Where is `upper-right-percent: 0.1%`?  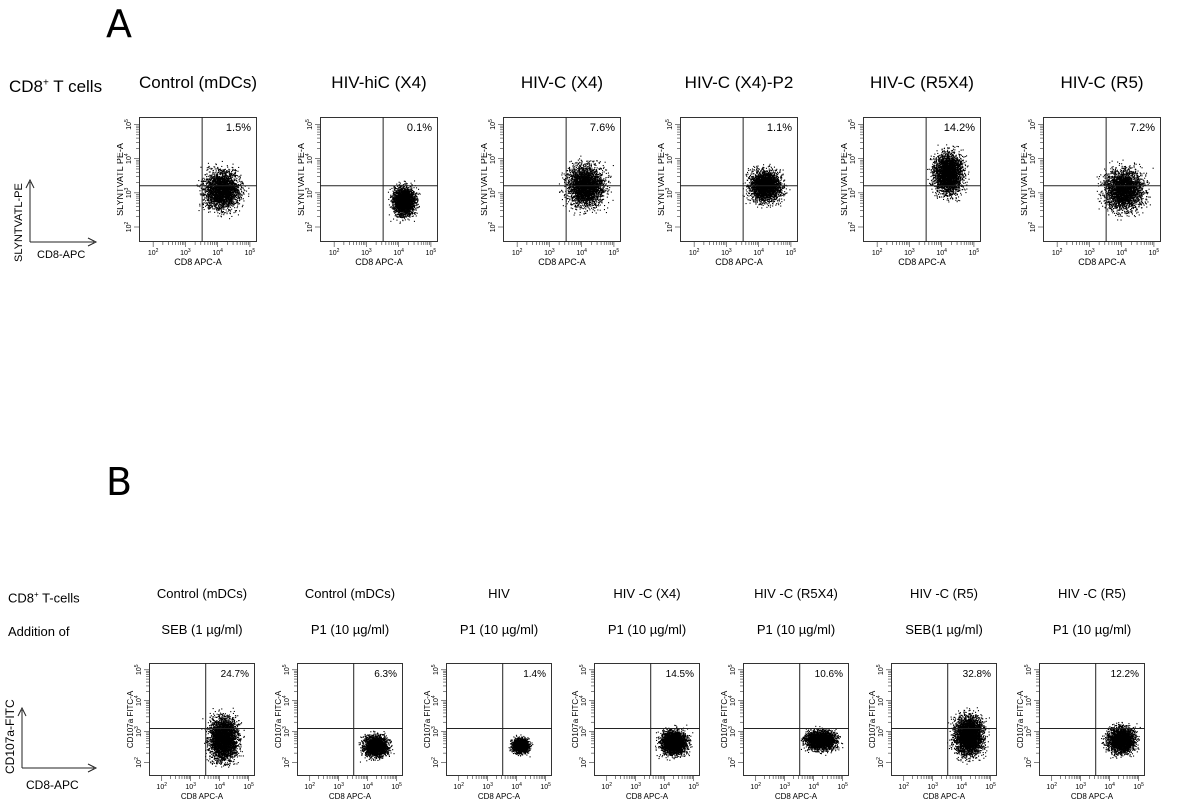
upper-right-percent: 0.1% is located at coordinates (419, 128).